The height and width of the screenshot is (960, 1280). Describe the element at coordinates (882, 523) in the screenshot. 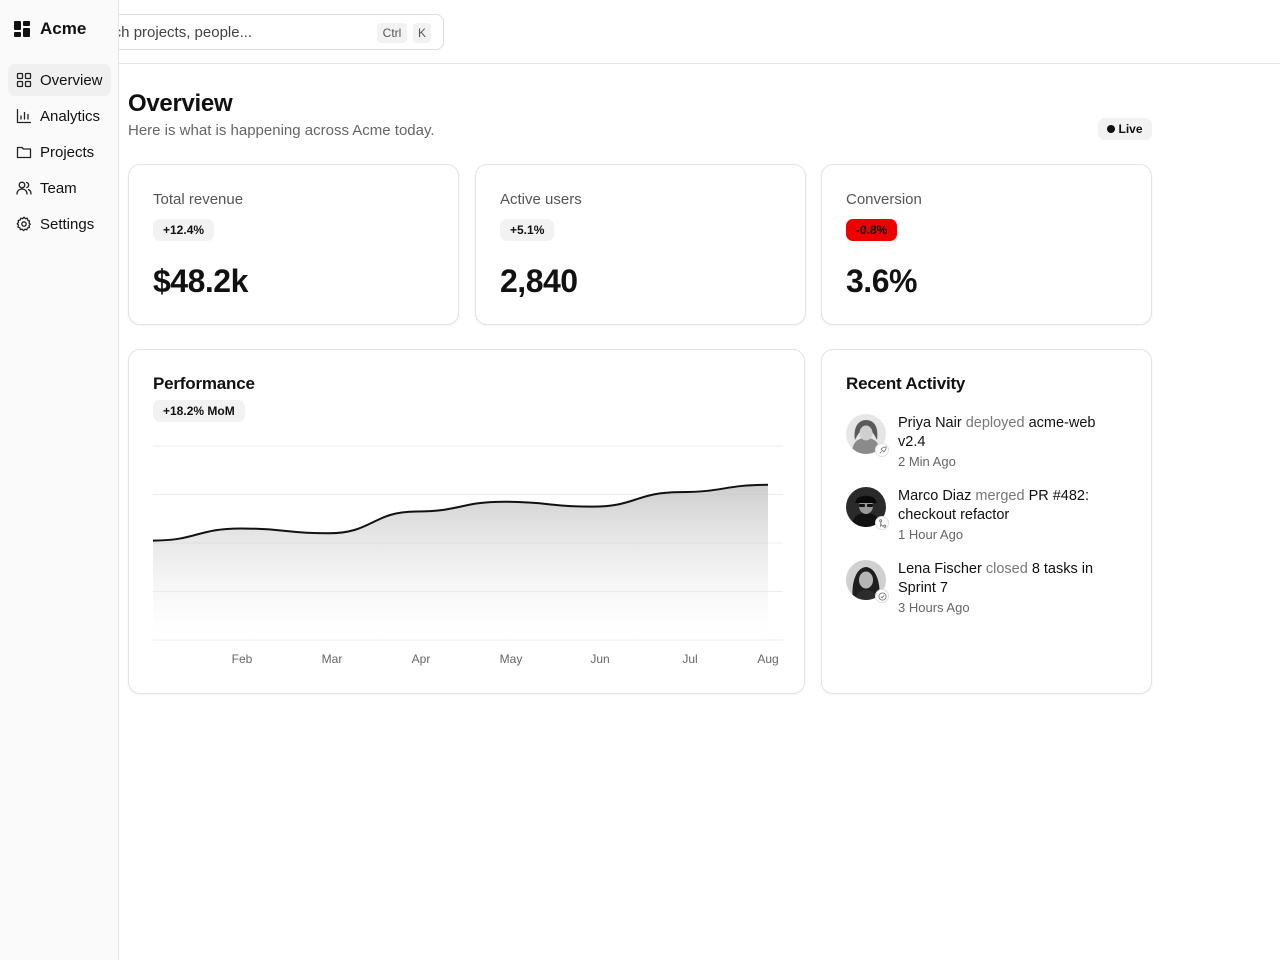

I see `git-merge-icon` at that location.